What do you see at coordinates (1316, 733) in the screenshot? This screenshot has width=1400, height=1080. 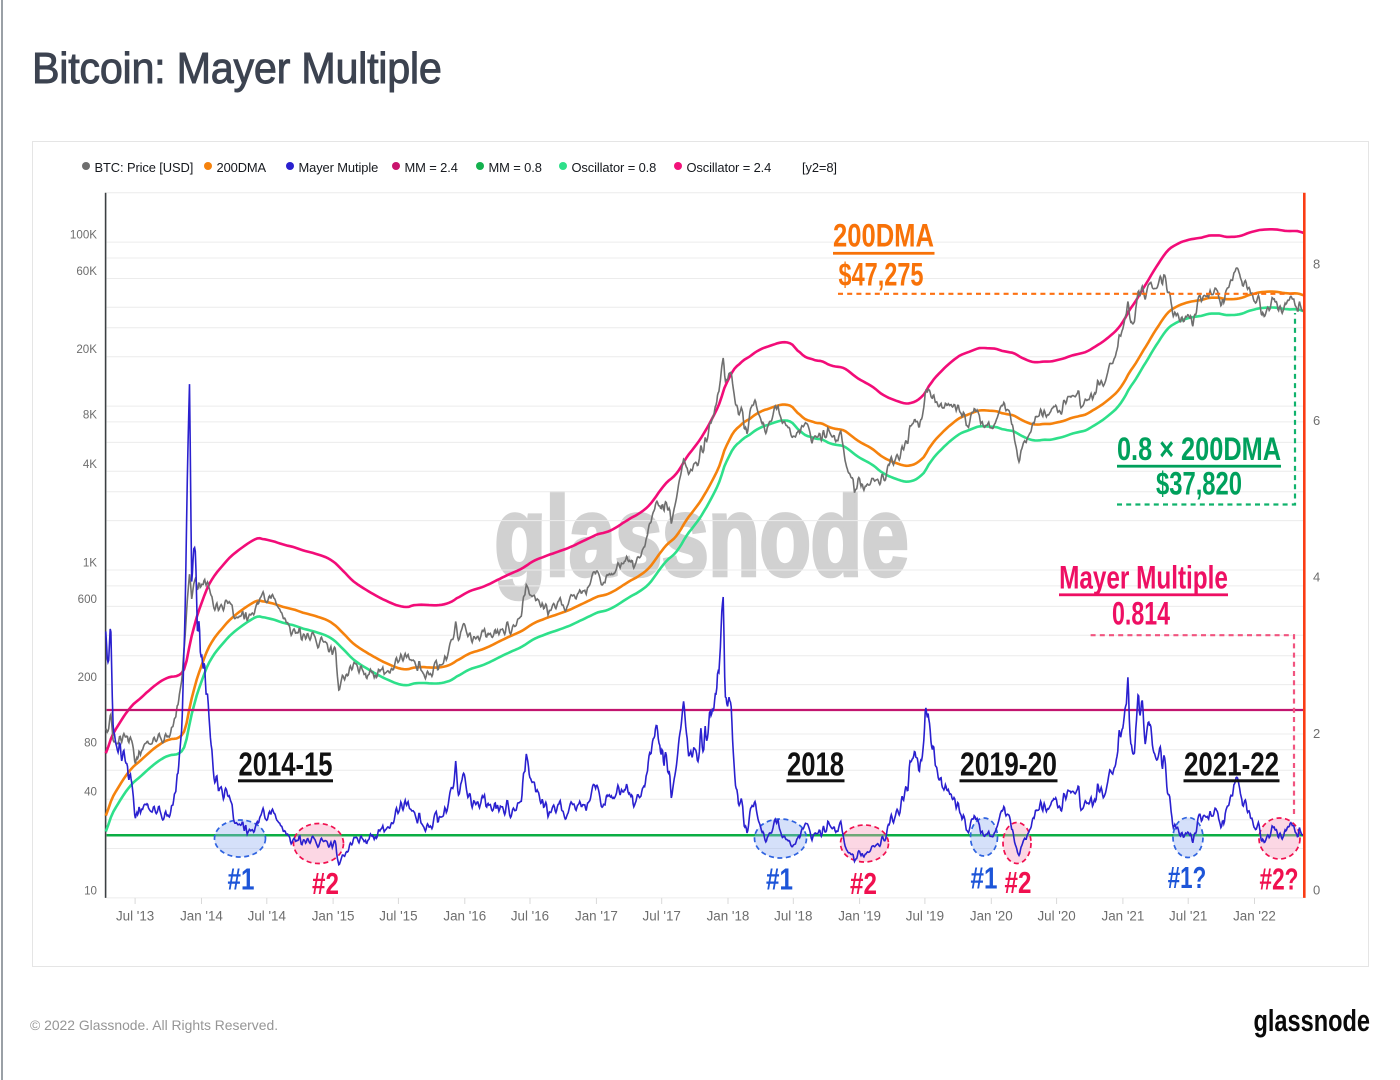 I see `svg-text: 2` at bounding box center [1316, 733].